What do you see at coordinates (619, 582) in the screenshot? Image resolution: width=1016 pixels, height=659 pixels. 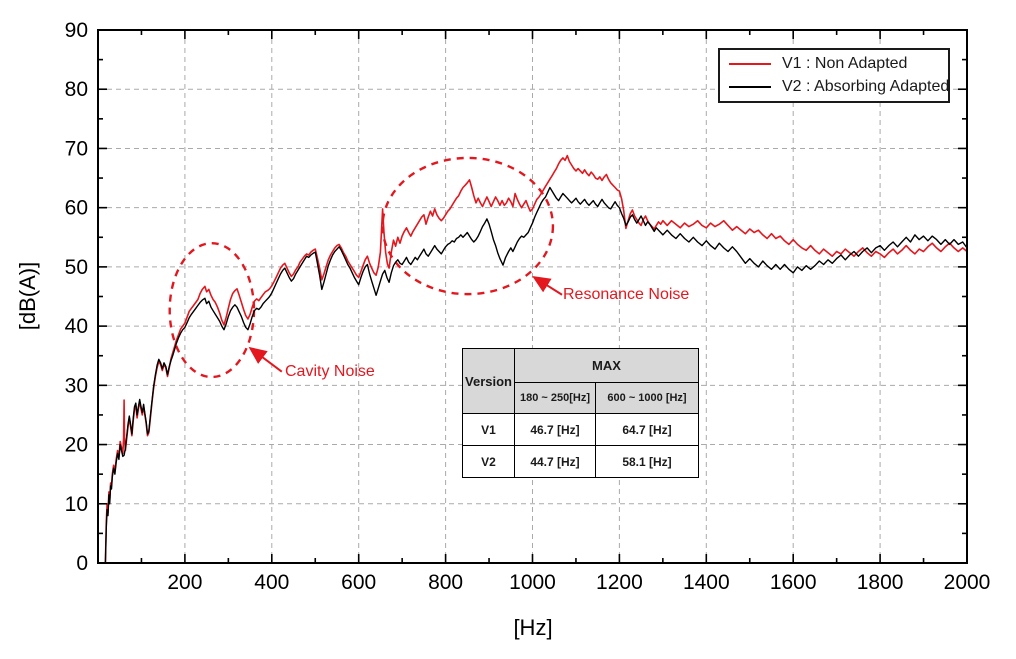 I see `x-tick-label: 1200` at bounding box center [619, 582].